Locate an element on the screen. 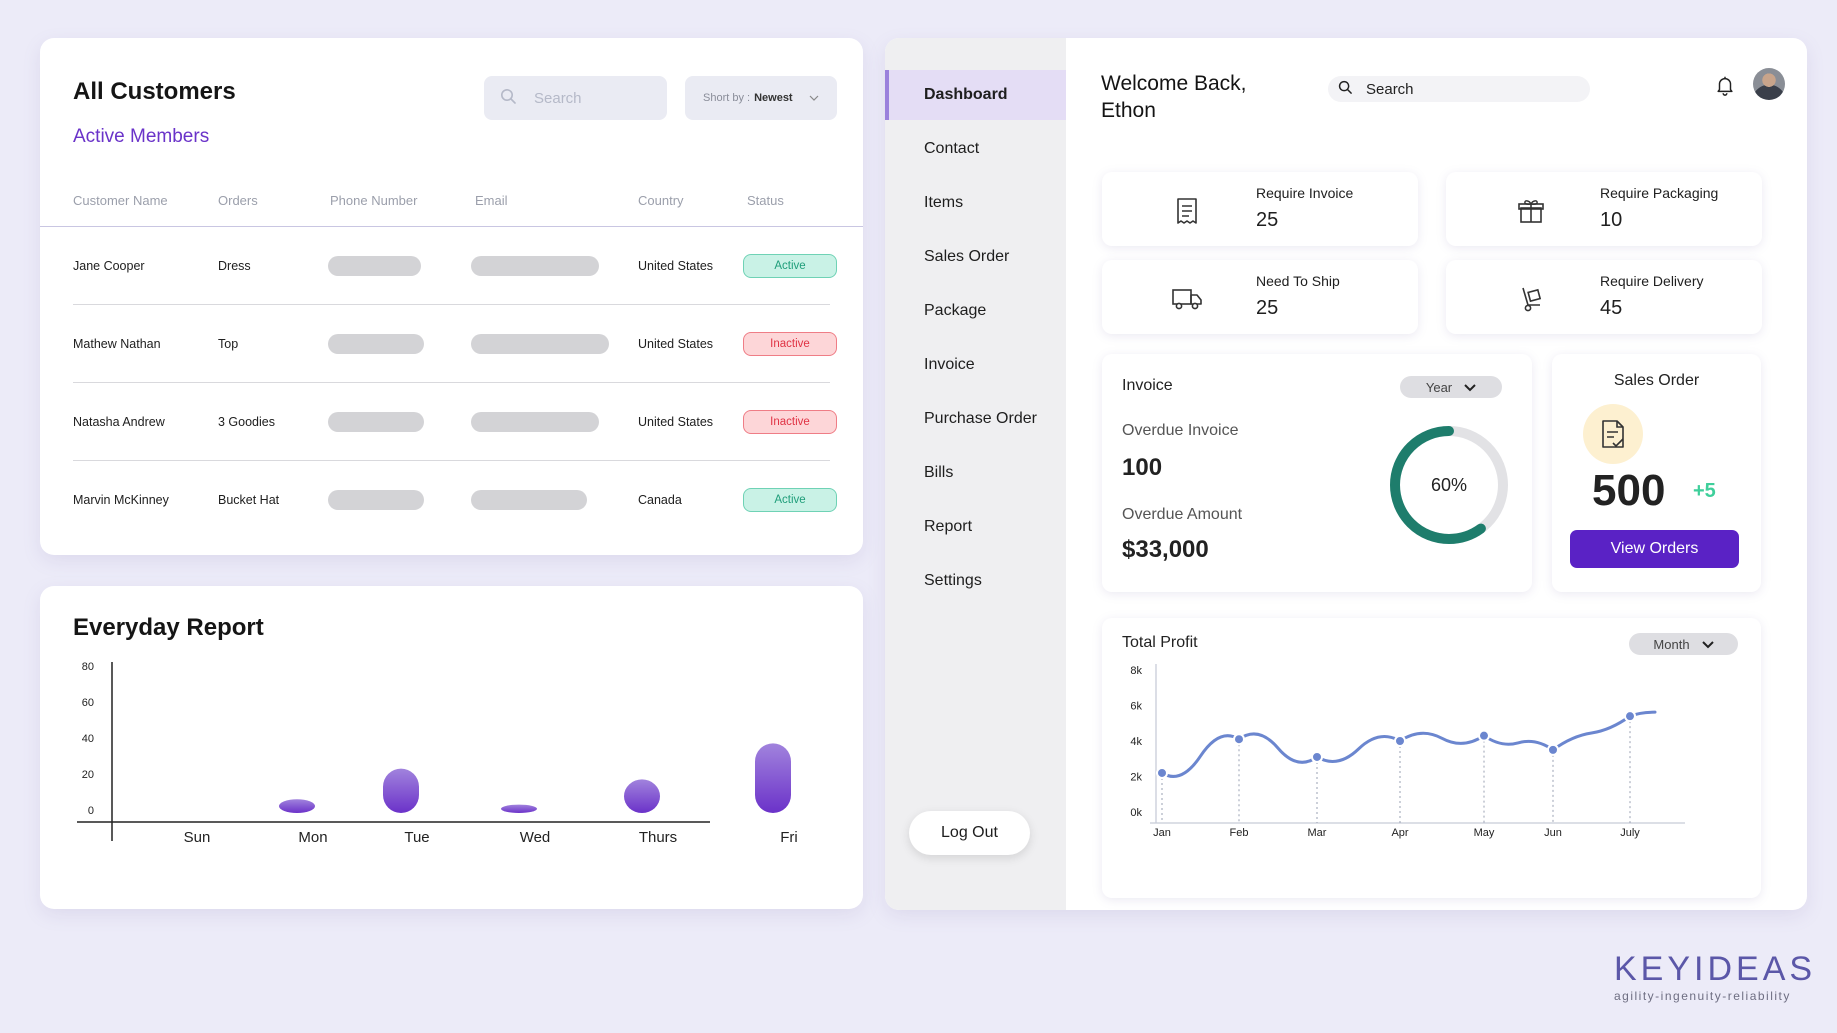 This screenshot has width=1837, height=1033. y-tick-label: 20 is located at coordinates (88, 775).